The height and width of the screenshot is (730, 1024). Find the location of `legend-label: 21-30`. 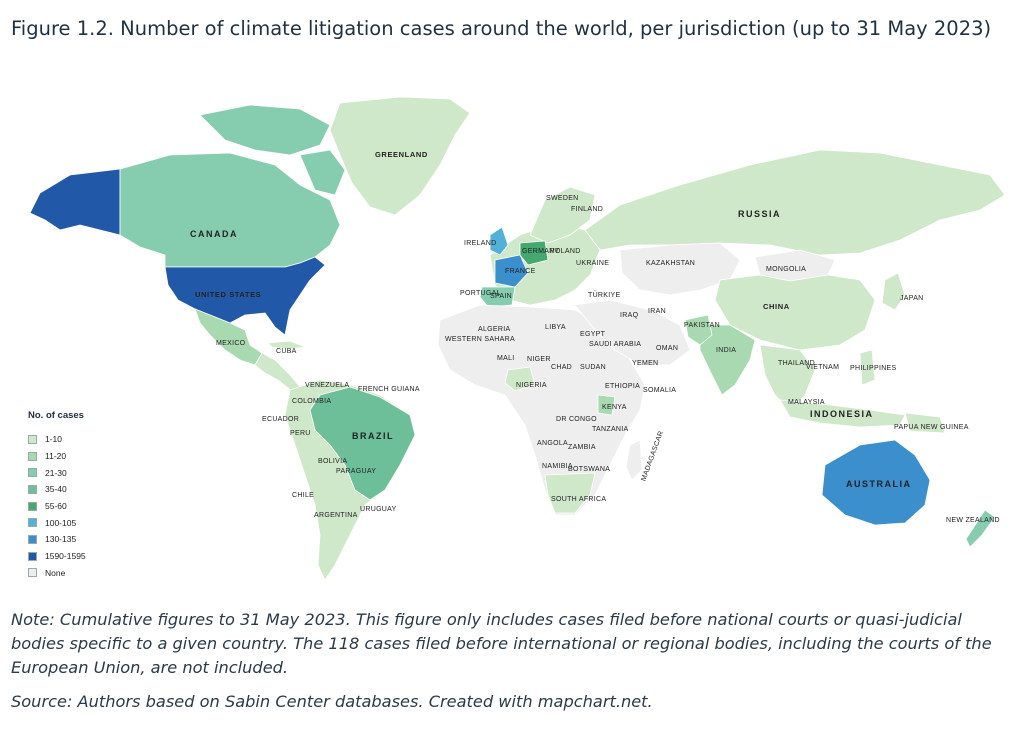

legend-label: 21-30 is located at coordinates (56, 472).